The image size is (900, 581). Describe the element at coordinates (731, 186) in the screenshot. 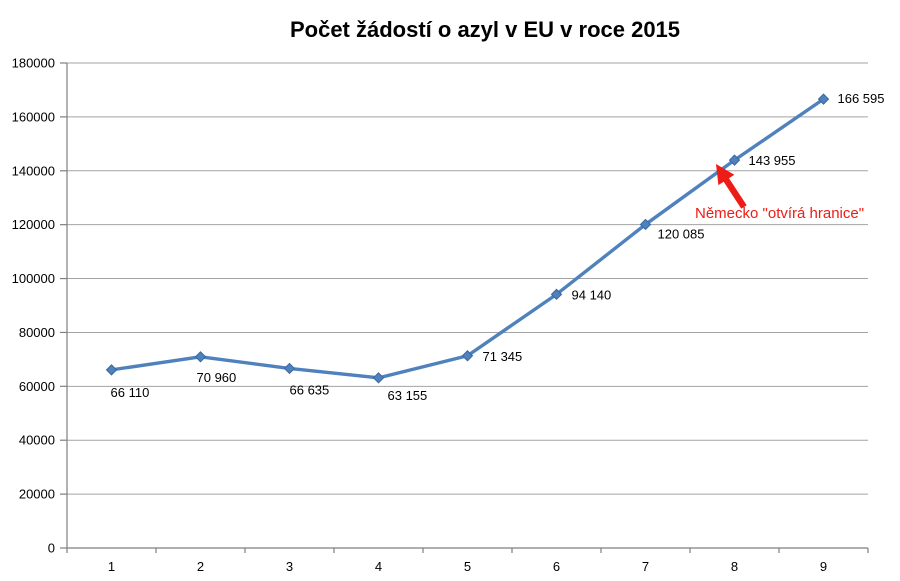

I see `annotation-arrow-icon` at that location.